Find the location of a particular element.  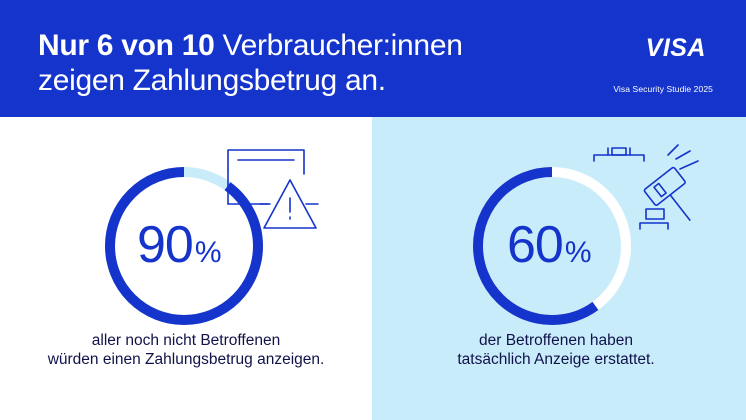

document-warning-icon is located at coordinates (273, 189).